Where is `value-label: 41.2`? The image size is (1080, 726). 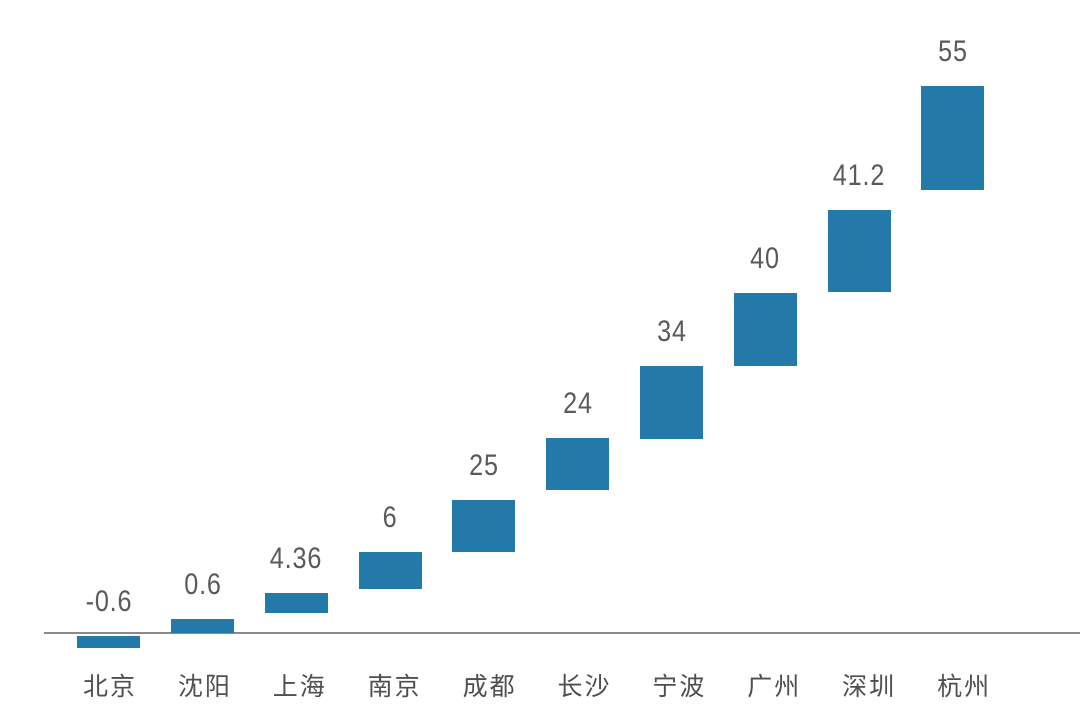
value-label: 41.2 is located at coordinates (859, 175).